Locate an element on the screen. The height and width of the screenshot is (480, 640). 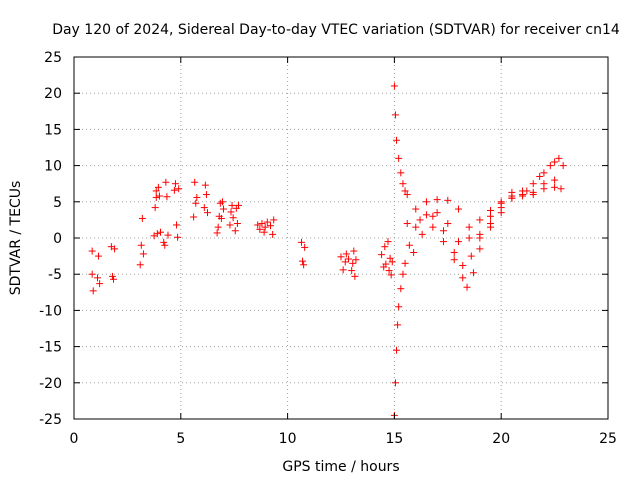
y-tick-label: 15 is located at coordinates (53, 130).